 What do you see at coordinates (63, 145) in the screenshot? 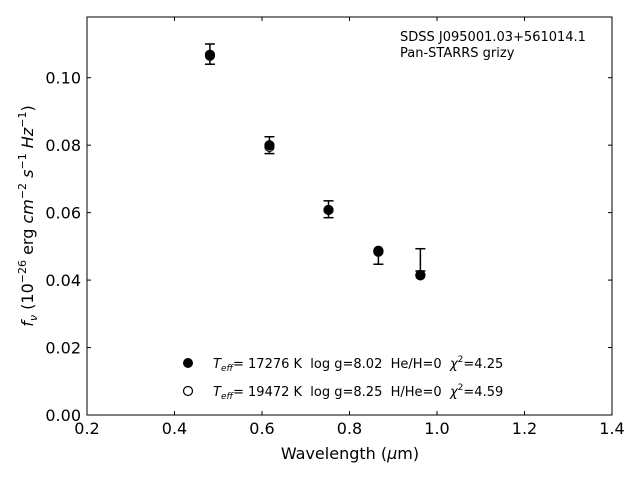
I see `y-tick-label: 0.08` at bounding box center [63, 145].